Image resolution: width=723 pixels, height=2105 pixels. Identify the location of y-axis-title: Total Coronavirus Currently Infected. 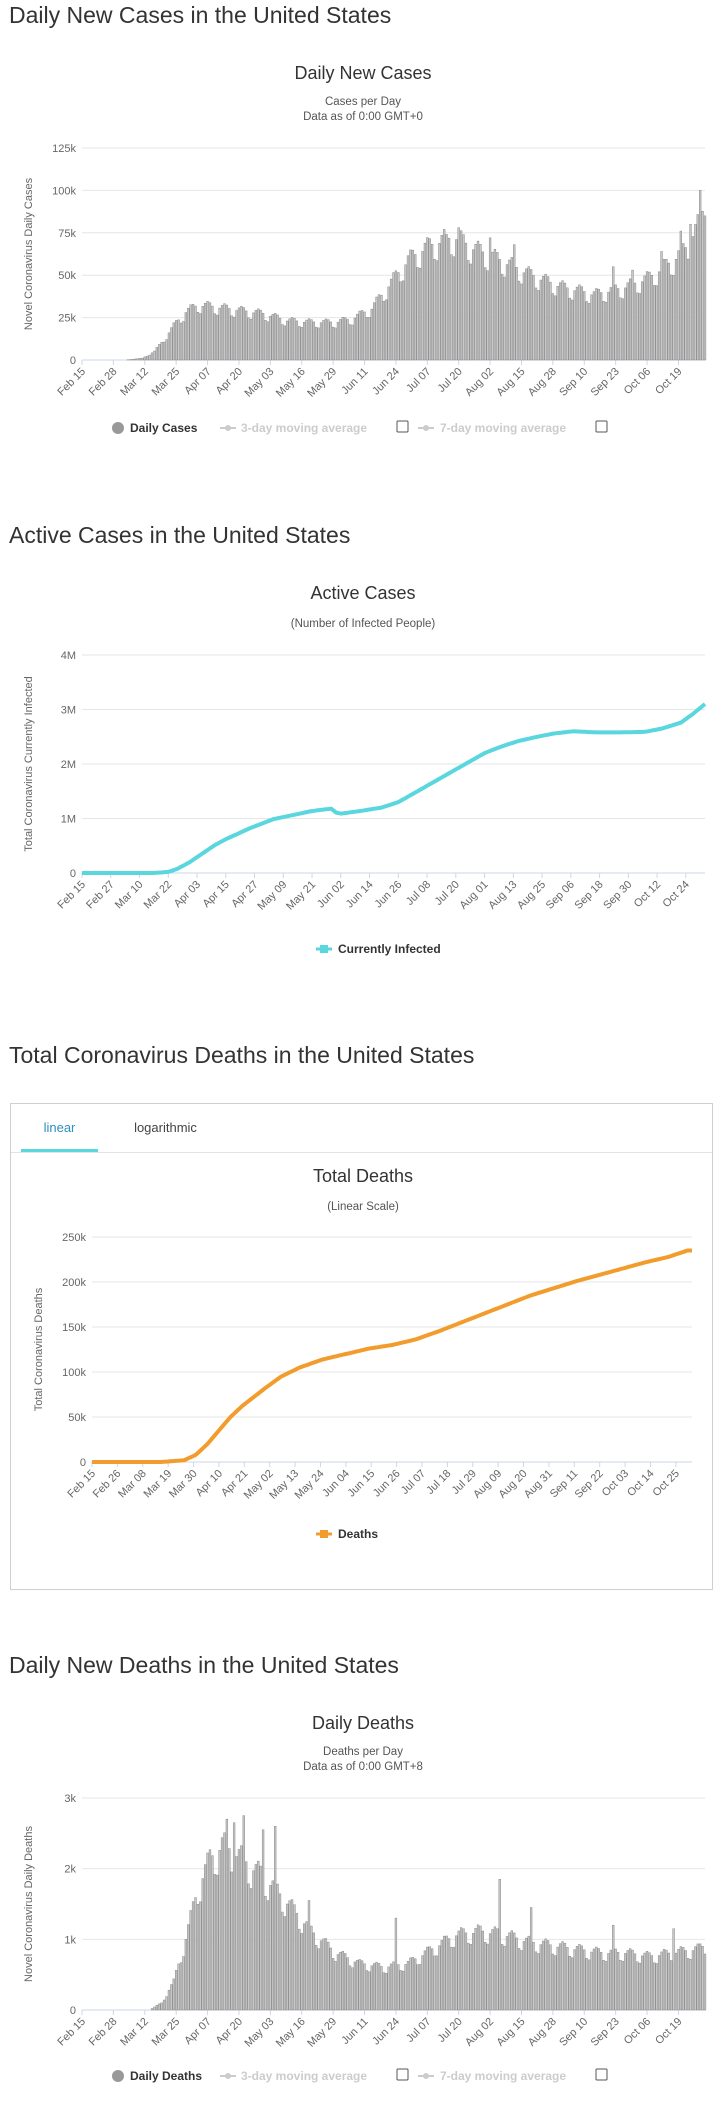
(29, 763).